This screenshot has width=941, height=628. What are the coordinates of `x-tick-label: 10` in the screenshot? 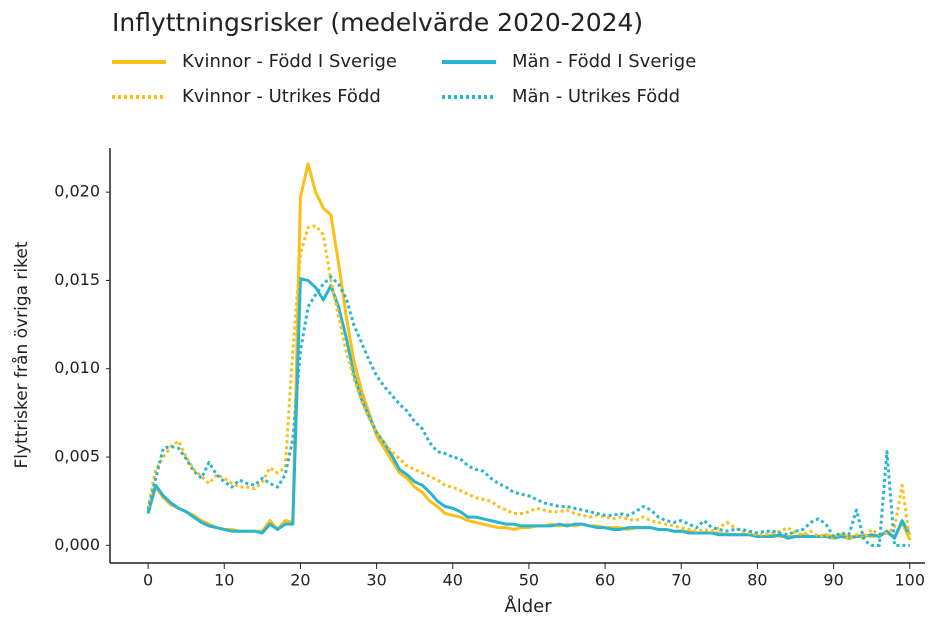 It's located at (224, 580).